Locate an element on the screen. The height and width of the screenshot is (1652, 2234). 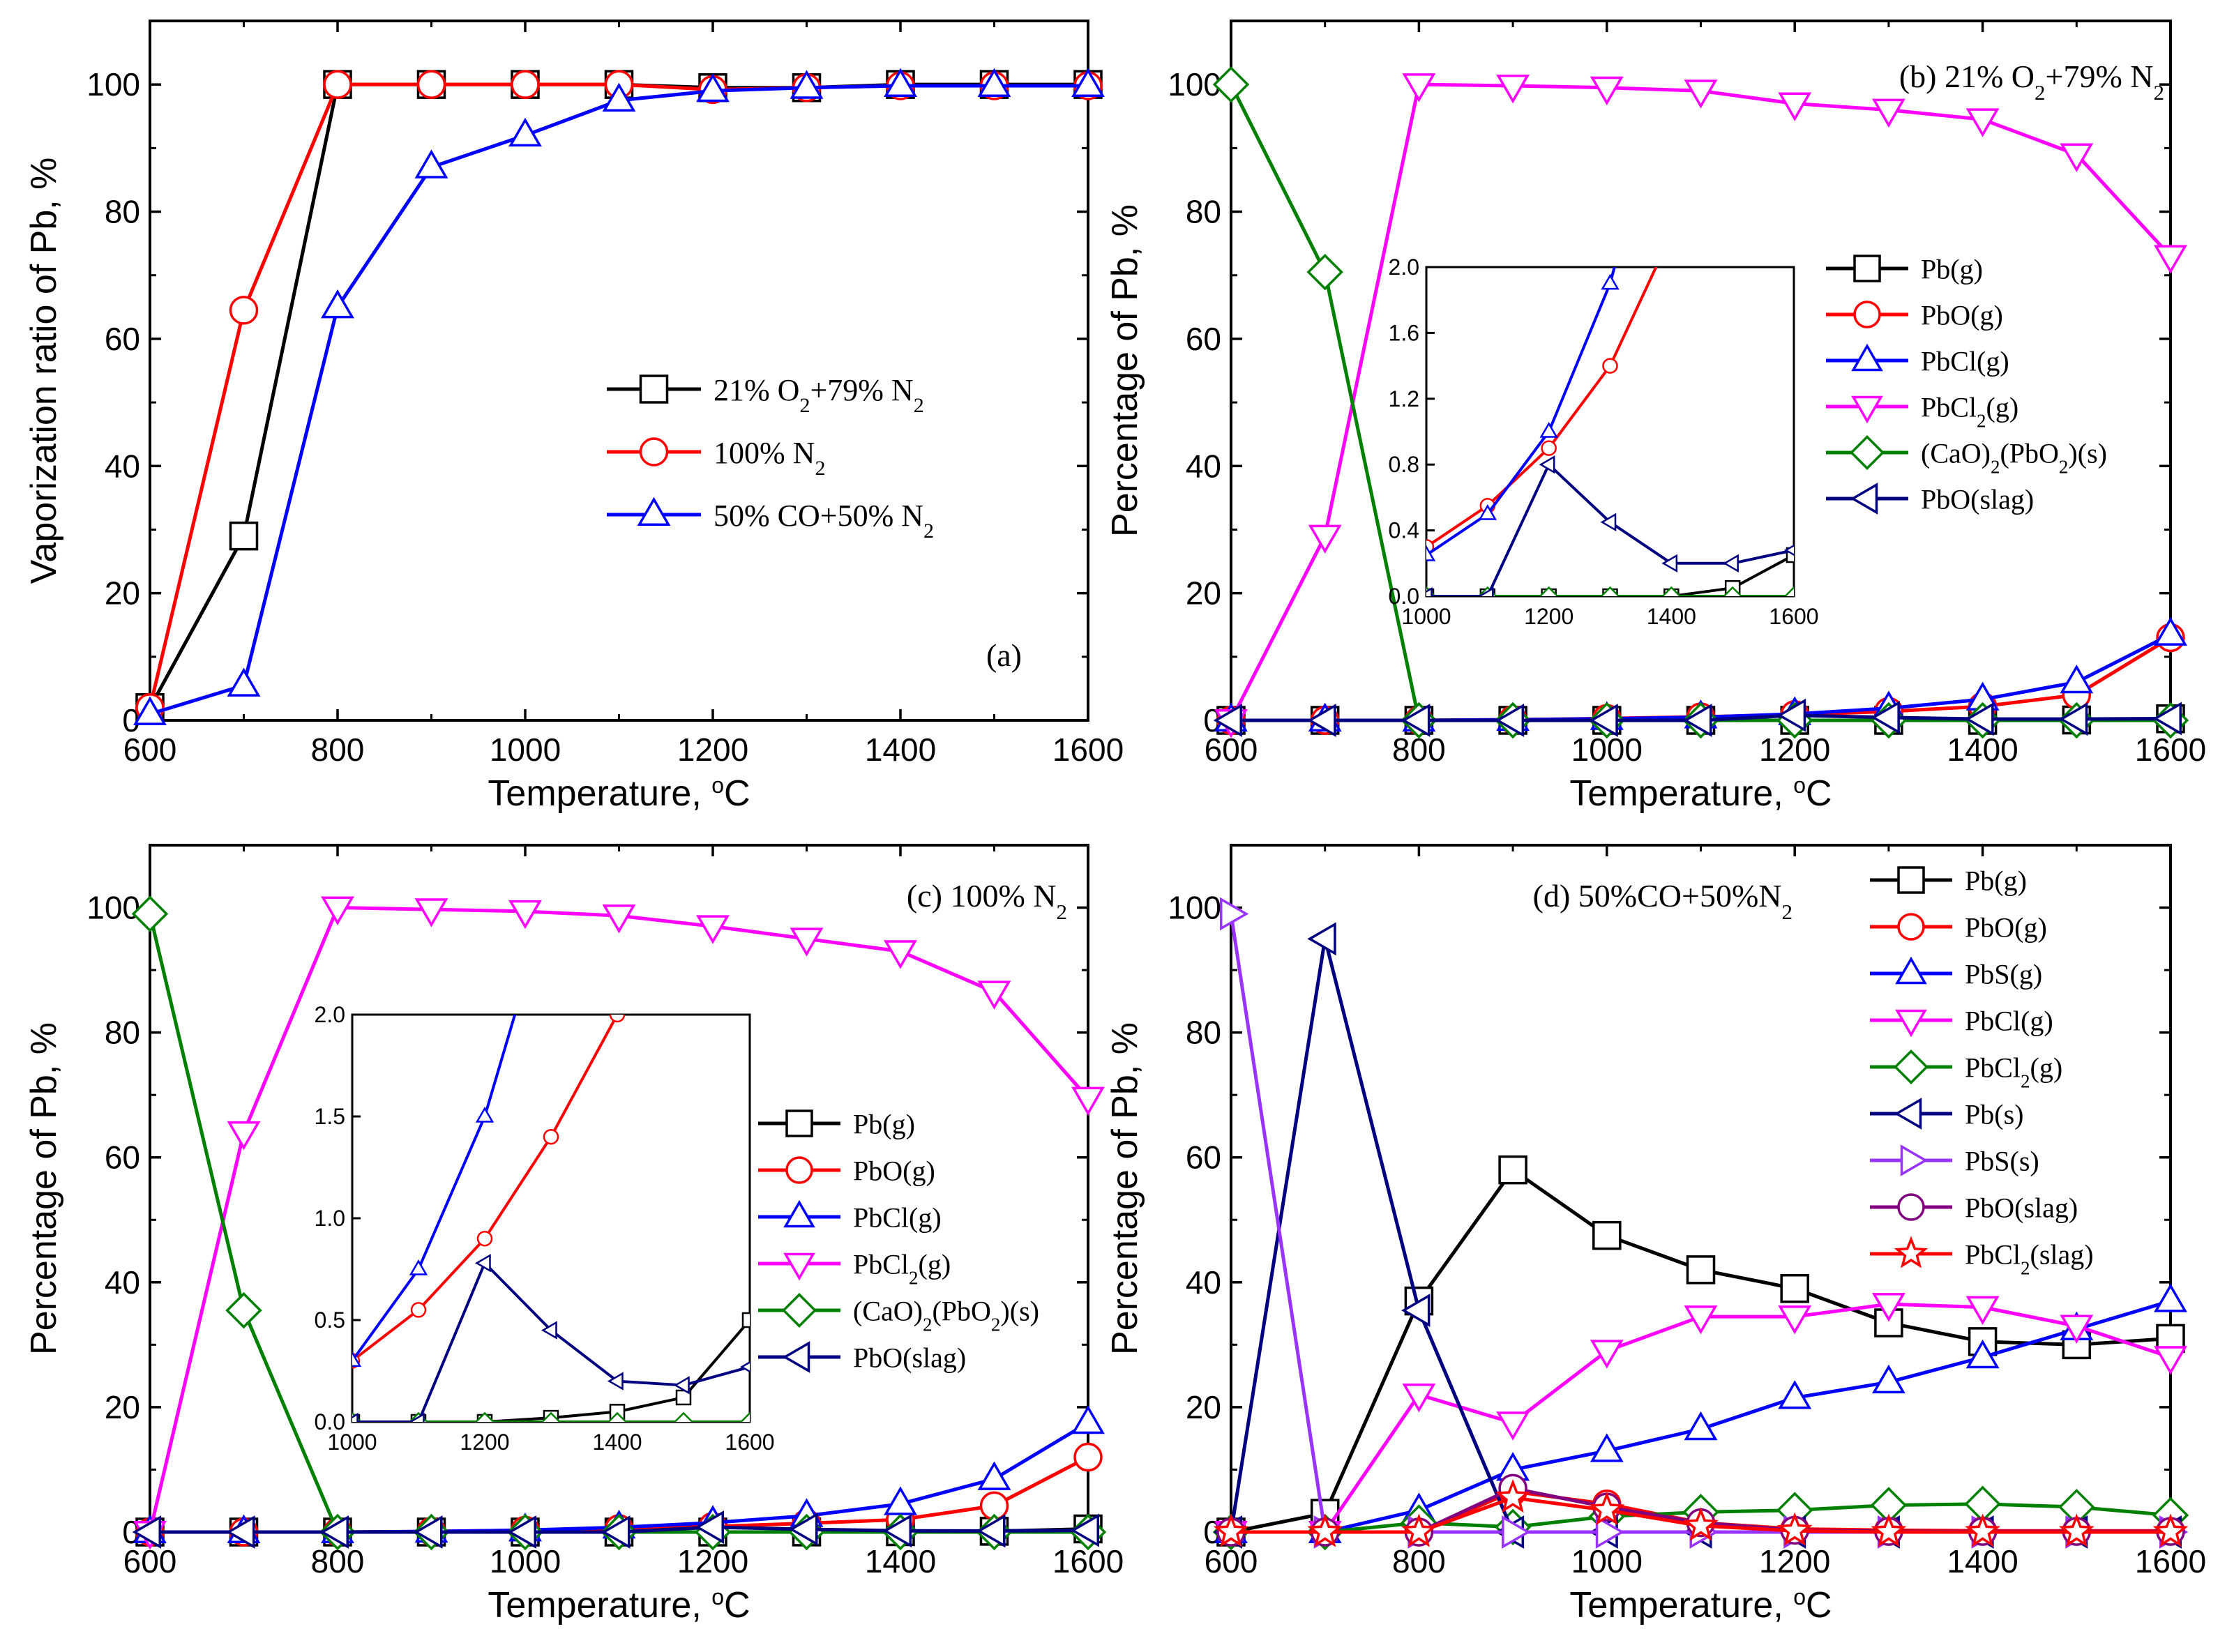
inset-c: 1000 1200 1400 1600 0.0 0.5 1.0 1.5 2.0 is located at coordinates (545, 1007).